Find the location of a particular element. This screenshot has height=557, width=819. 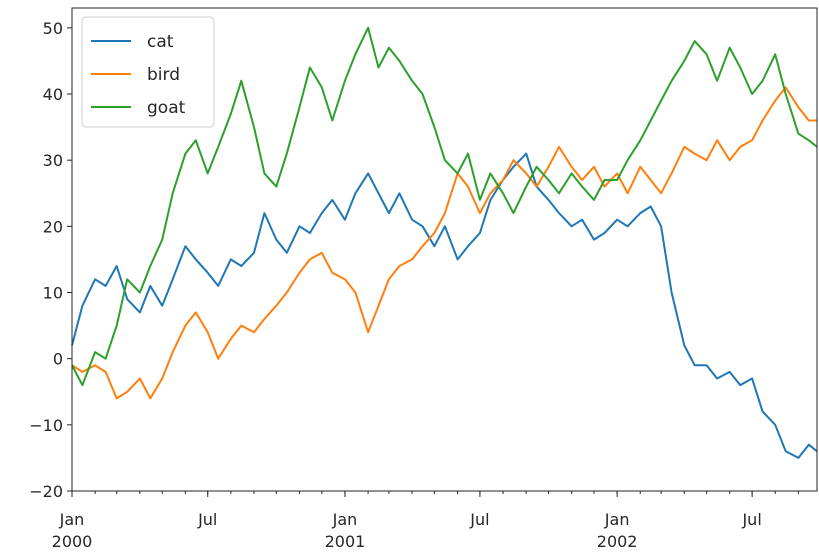

y-tick-label: 20 is located at coordinates (53, 226).